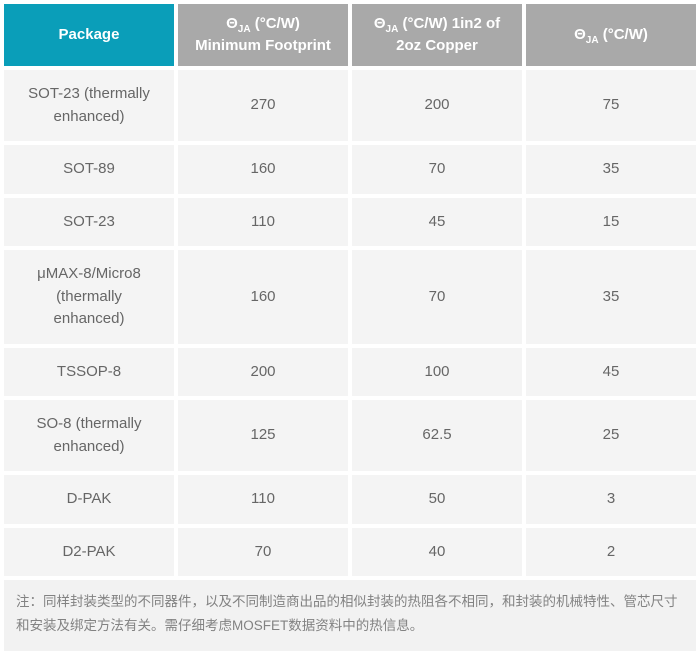 Image resolution: width=700 pixels, height=651 pixels. Describe the element at coordinates (437, 35) in the screenshot. I see `column-header-theta-copper: ΘJA (°C/W) 1in2 of 2oz Copper` at that location.